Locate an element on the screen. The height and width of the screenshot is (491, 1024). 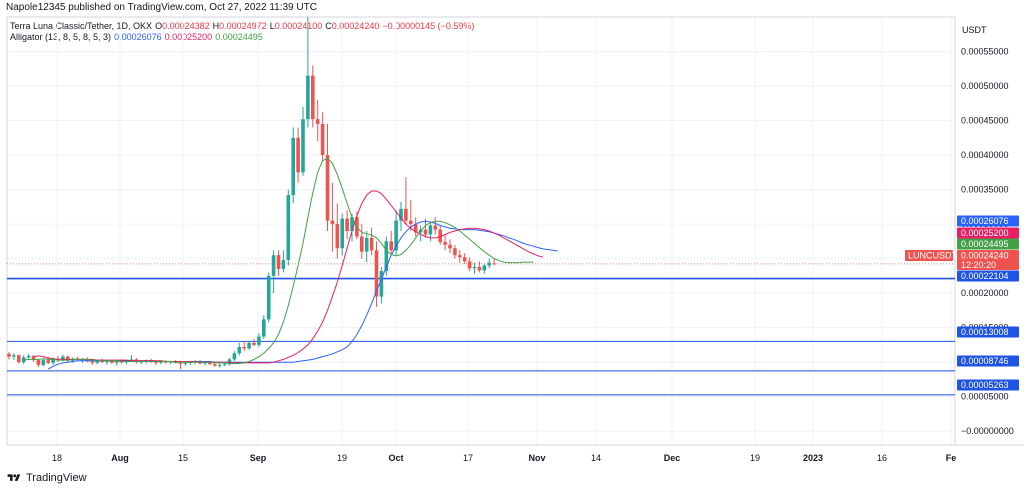
footer-brand: TradingView is located at coordinates (56, 478).